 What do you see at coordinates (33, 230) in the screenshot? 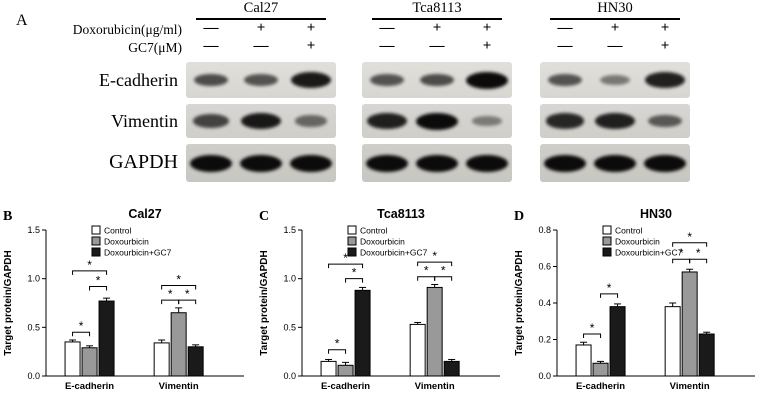
I see `y-tick-label: 1.5` at bounding box center [33, 230].